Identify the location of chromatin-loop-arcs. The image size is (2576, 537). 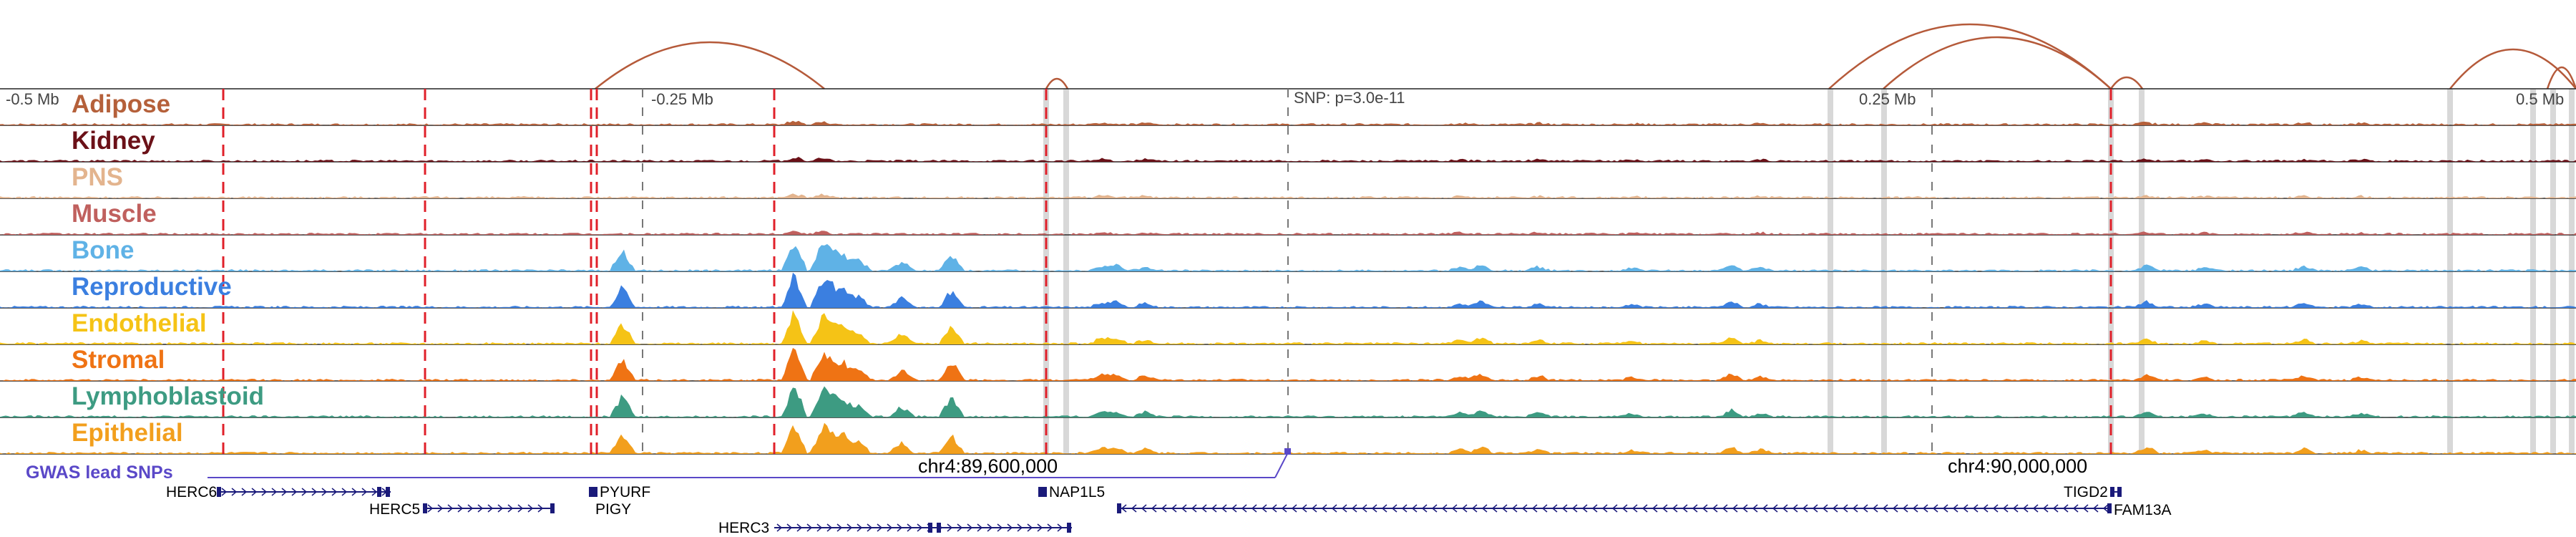
(1585, 56).